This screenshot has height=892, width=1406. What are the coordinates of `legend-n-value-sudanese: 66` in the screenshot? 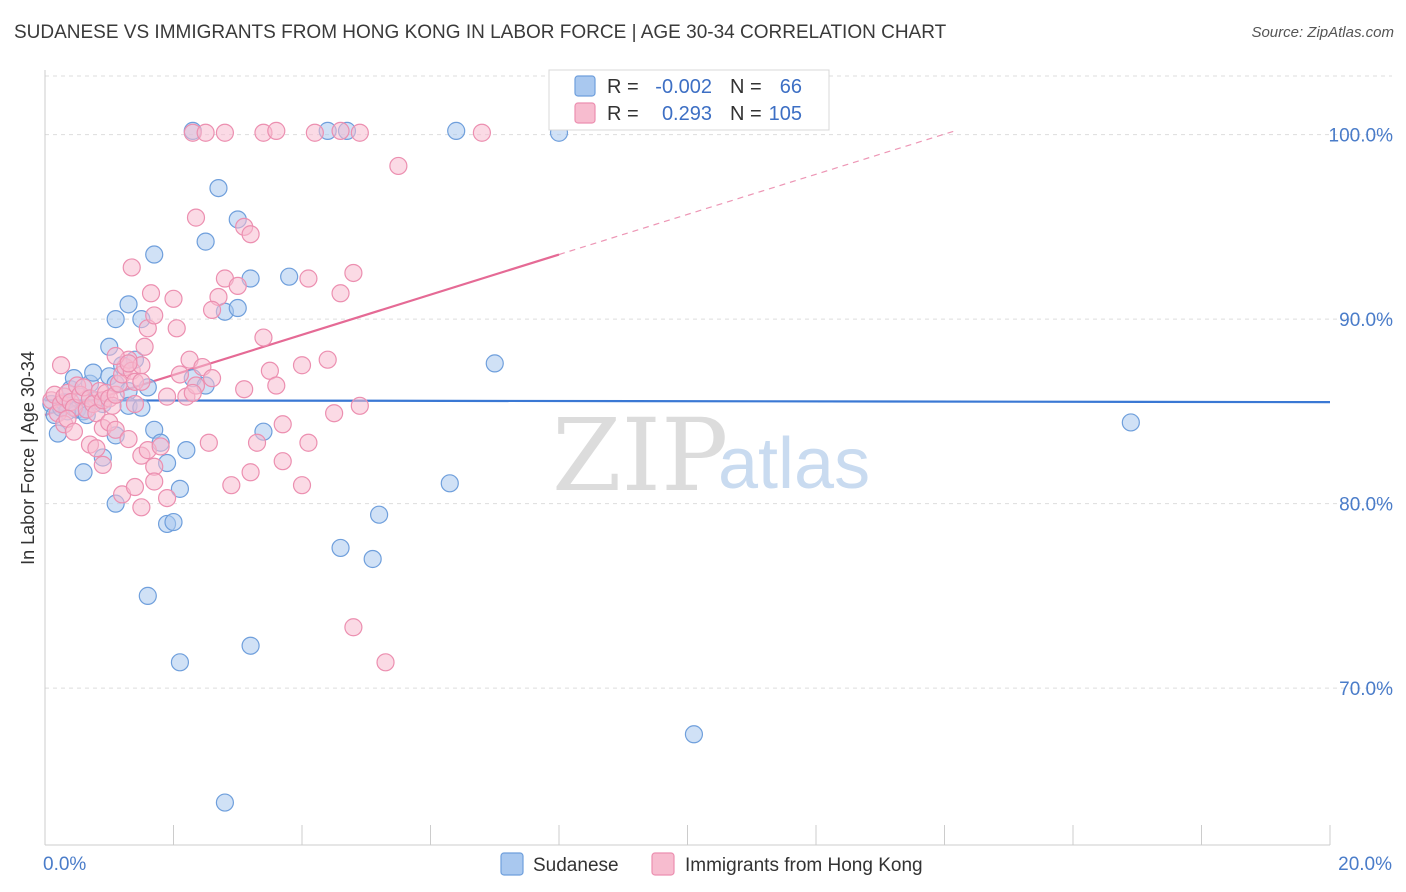 It's located at (791, 87).